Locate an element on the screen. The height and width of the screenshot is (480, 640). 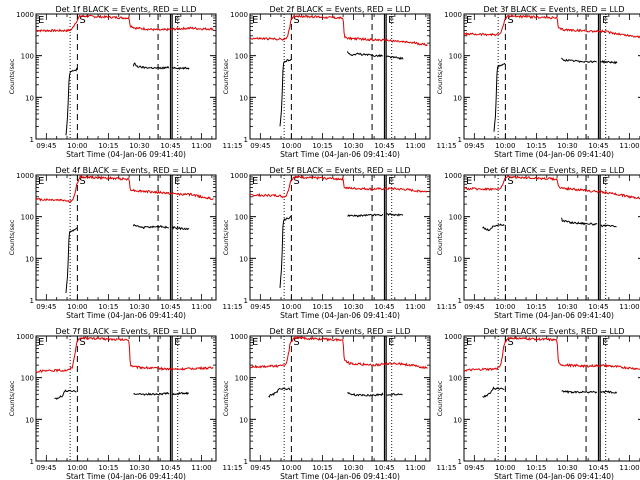
panel-title: Det 7f BLACK = Events, RED = LLD is located at coordinates (125, 331).